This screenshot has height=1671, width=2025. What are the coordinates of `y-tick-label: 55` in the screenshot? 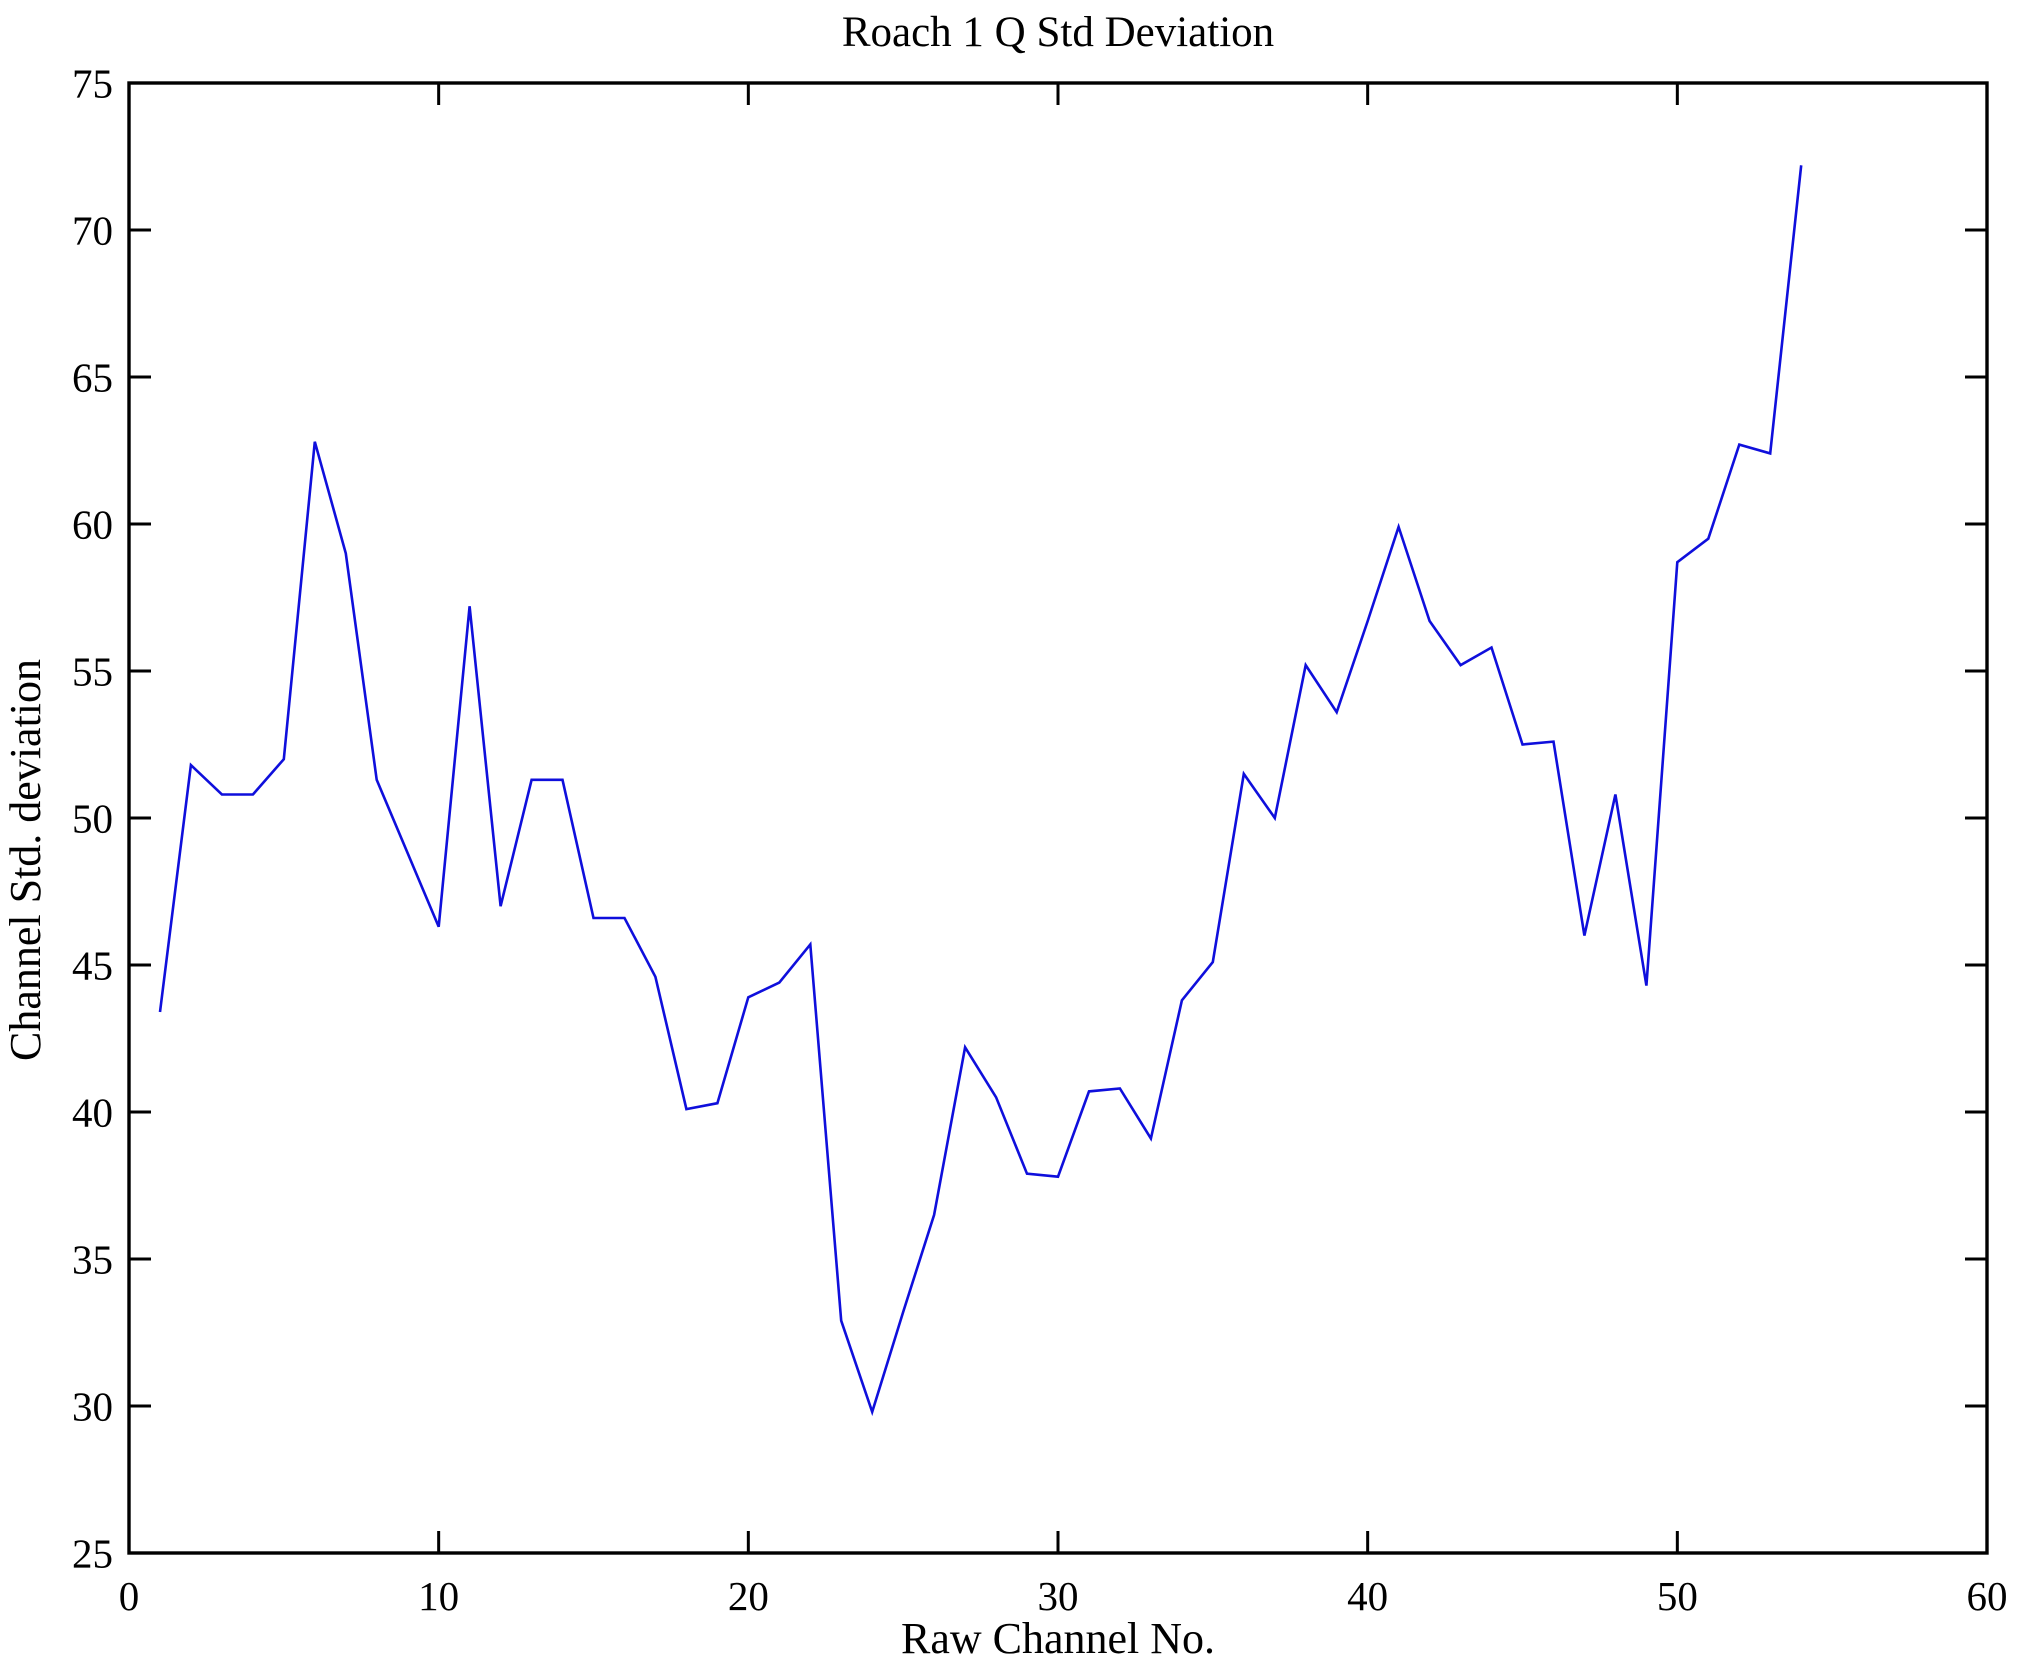 It's located at (92, 671).